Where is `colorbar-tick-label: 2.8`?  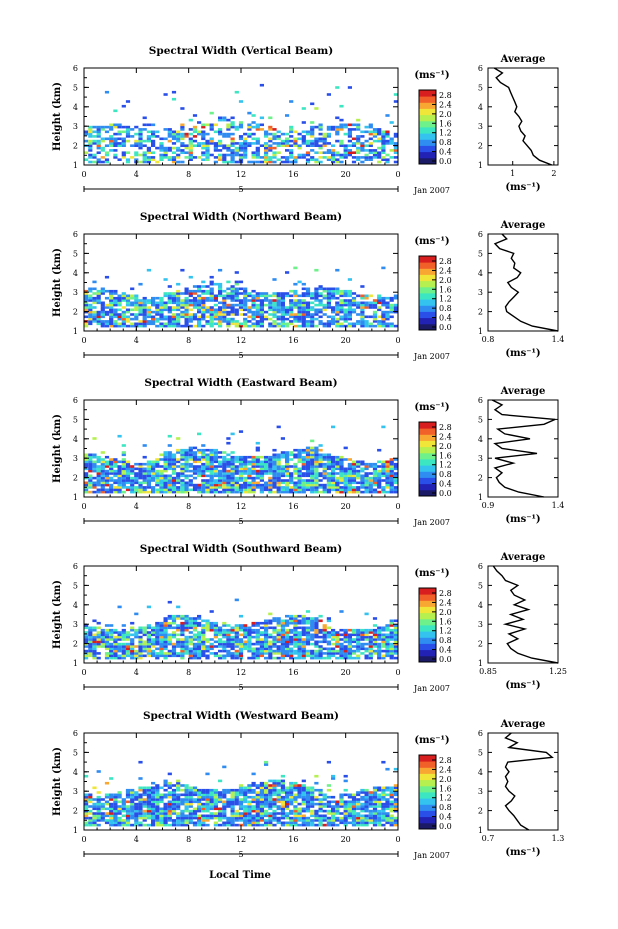 colorbar-tick-label: 2.8 is located at coordinates (445, 427).